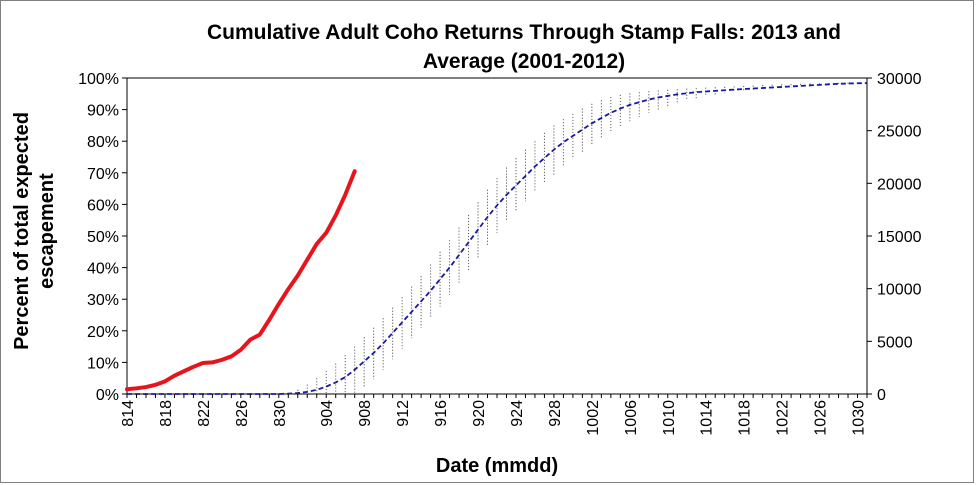 Image resolution: width=976 pixels, height=485 pixels. What do you see at coordinates (899, 79) in the screenshot?
I see `y-right-tick-label: 30000` at bounding box center [899, 79].